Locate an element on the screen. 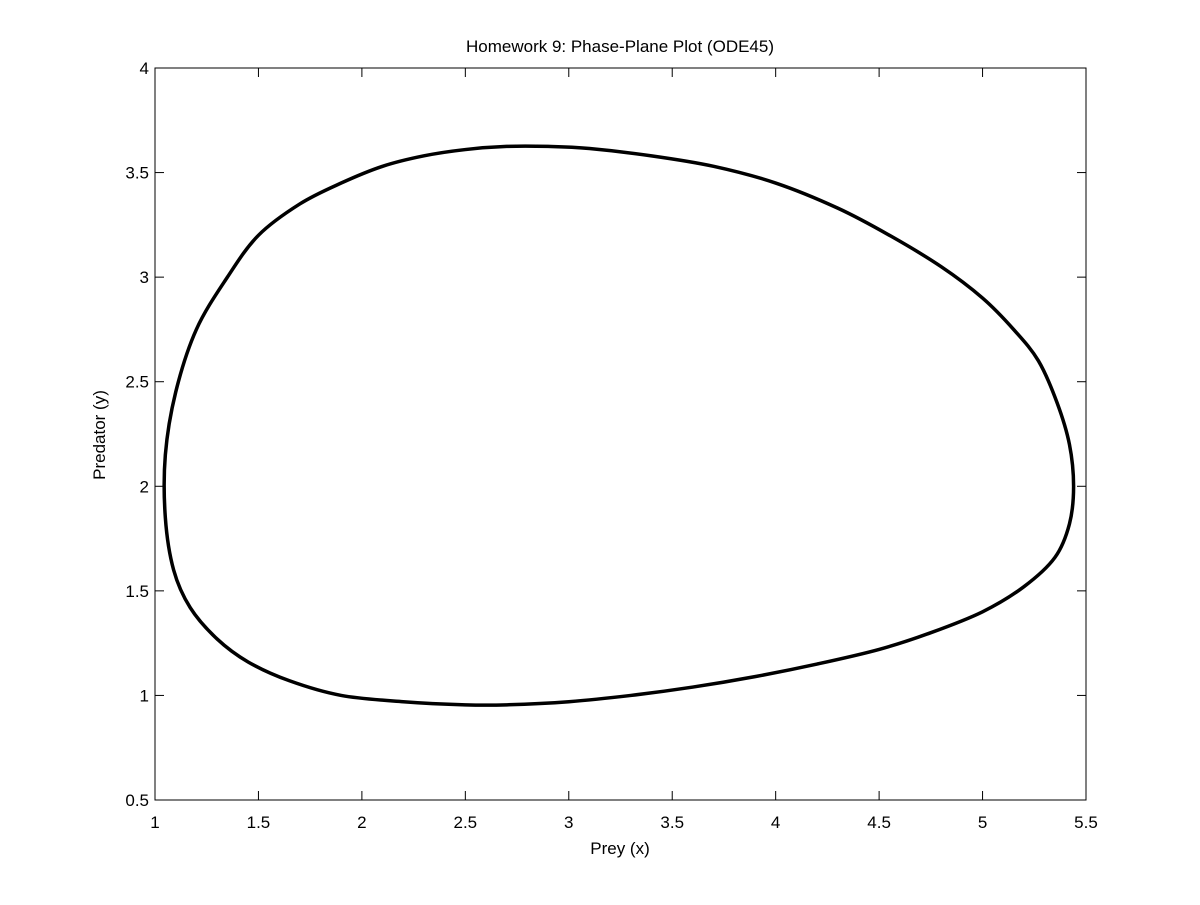 This screenshot has width=1200, height=905. x-tick-label: 2 is located at coordinates (361, 822).